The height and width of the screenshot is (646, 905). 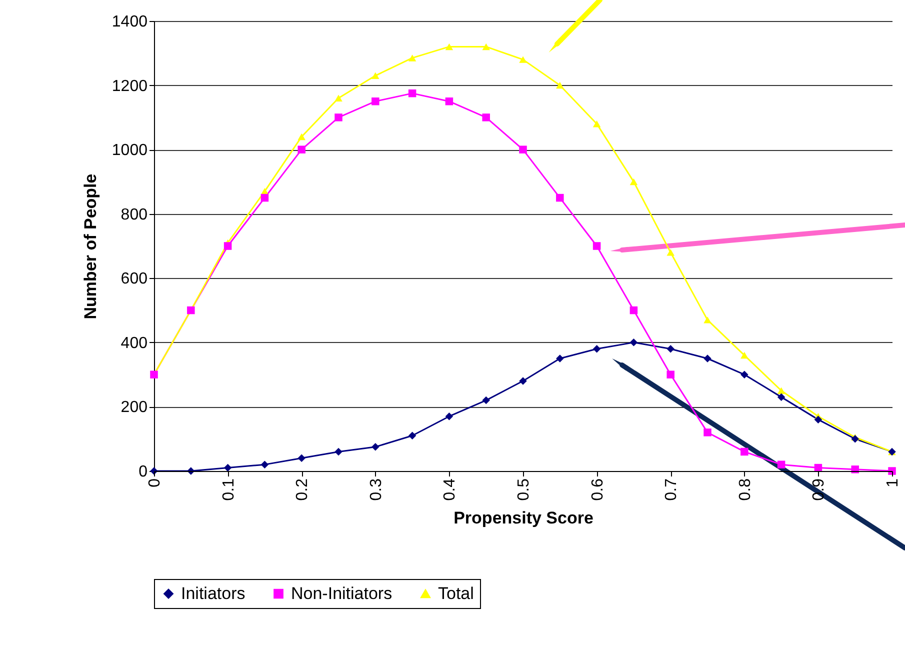 I want to click on y-tick-label: 600, so click(x=134, y=279).